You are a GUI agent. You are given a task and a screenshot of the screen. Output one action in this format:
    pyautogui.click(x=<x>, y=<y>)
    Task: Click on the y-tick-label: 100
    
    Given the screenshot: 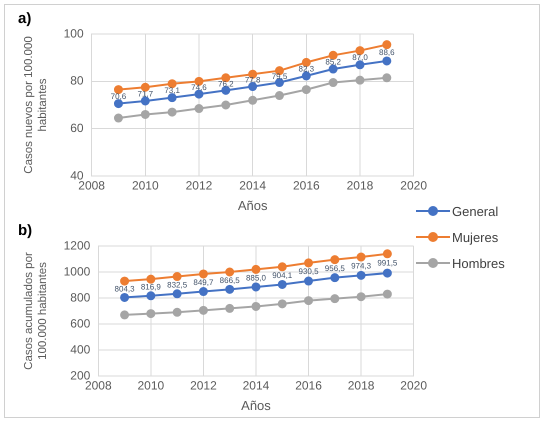 What is the action you would take?
    pyautogui.click(x=74, y=33)
    